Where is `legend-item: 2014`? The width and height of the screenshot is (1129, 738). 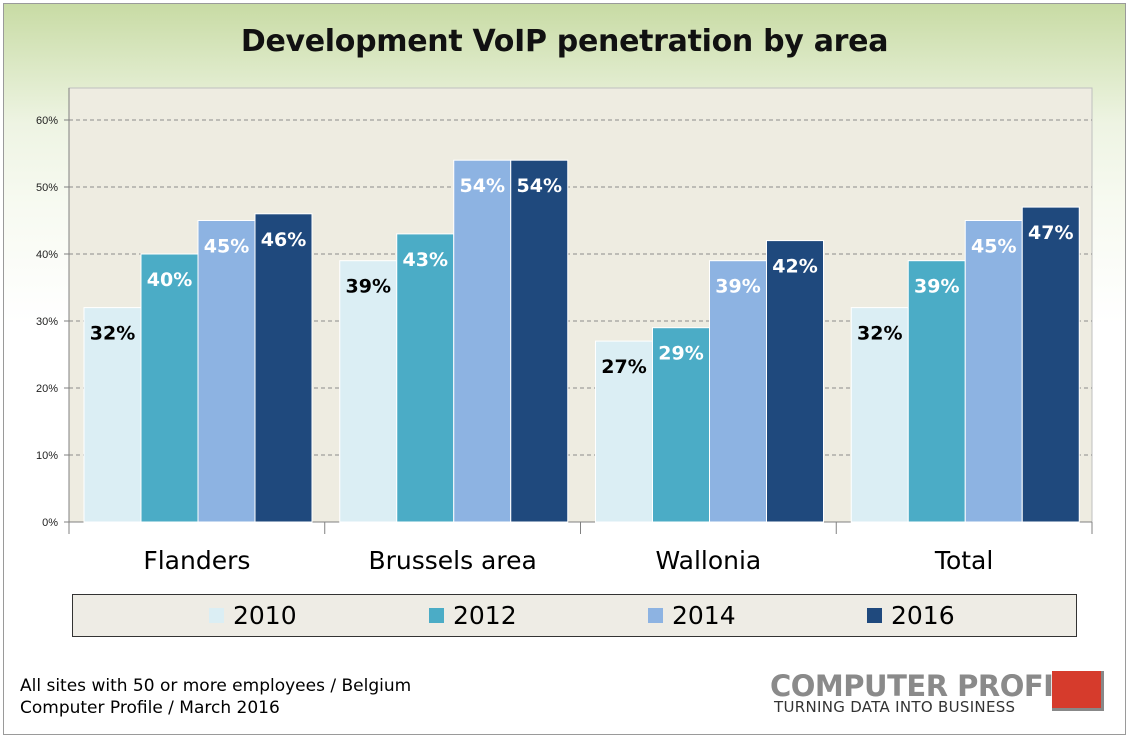 legend-item: 2014 is located at coordinates (692, 615).